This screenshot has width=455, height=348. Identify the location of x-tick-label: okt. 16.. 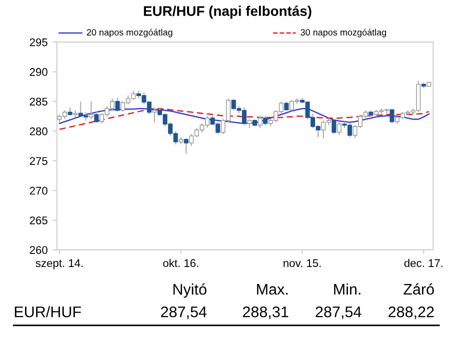
(180, 263).